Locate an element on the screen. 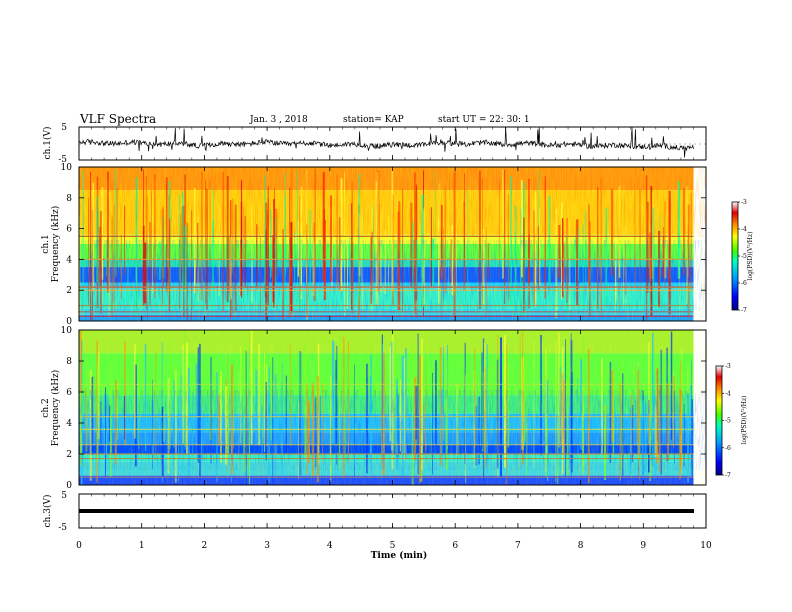 This screenshot has height=612, width=792. x-tick-label: 4 is located at coordinates (330, 546).